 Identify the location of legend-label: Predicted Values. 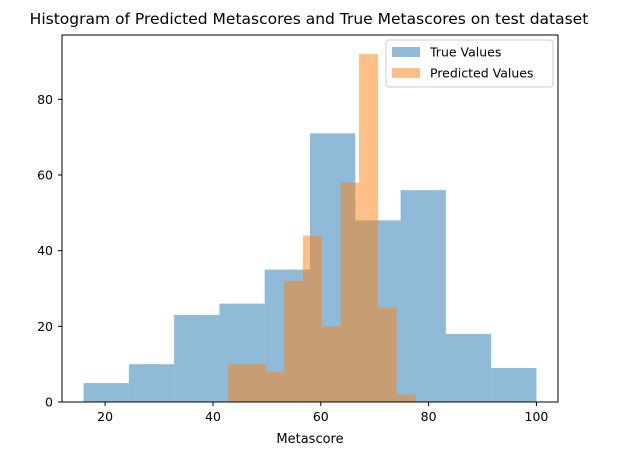
(482, 73).